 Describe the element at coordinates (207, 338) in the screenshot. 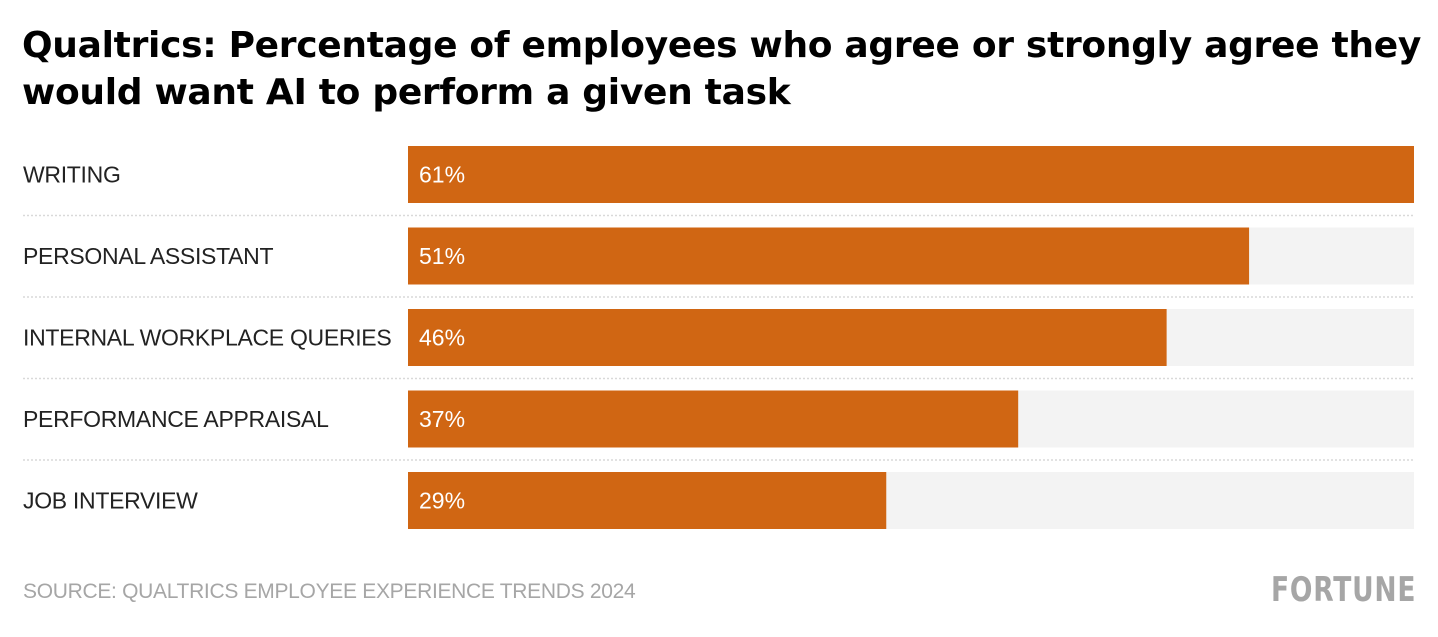

I see `category-label: INTERNAL WORKPLACE QUERIES` at that location.